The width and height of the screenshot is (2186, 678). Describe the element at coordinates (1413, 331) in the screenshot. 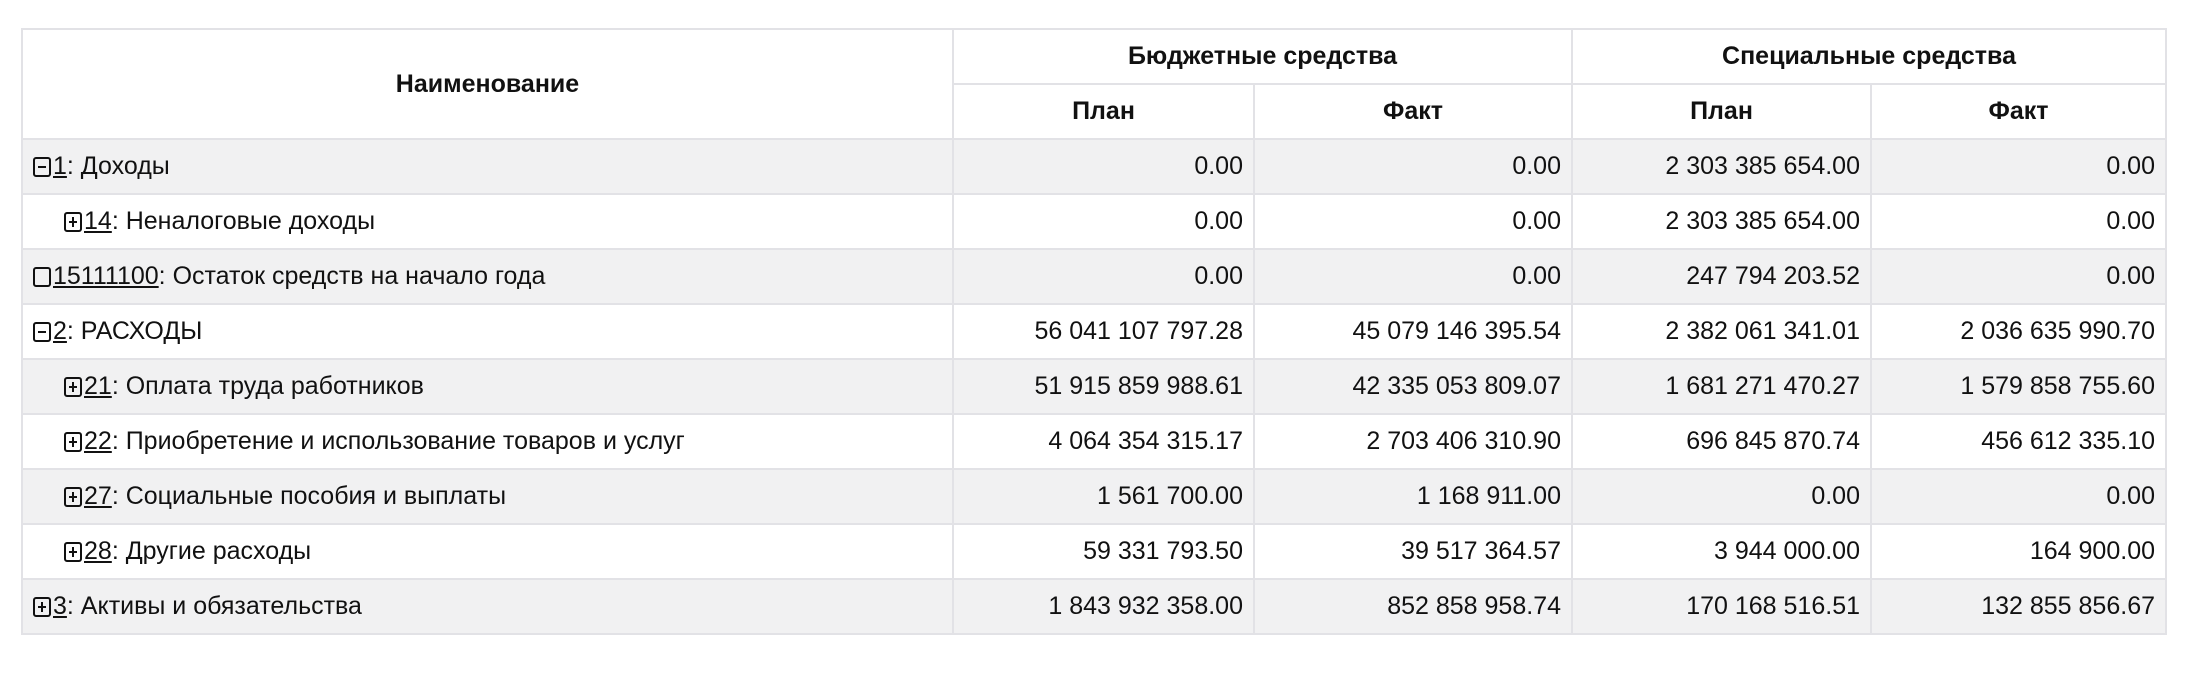

I see `budget-fact-cell: 45 079 146 395.54` at that location.